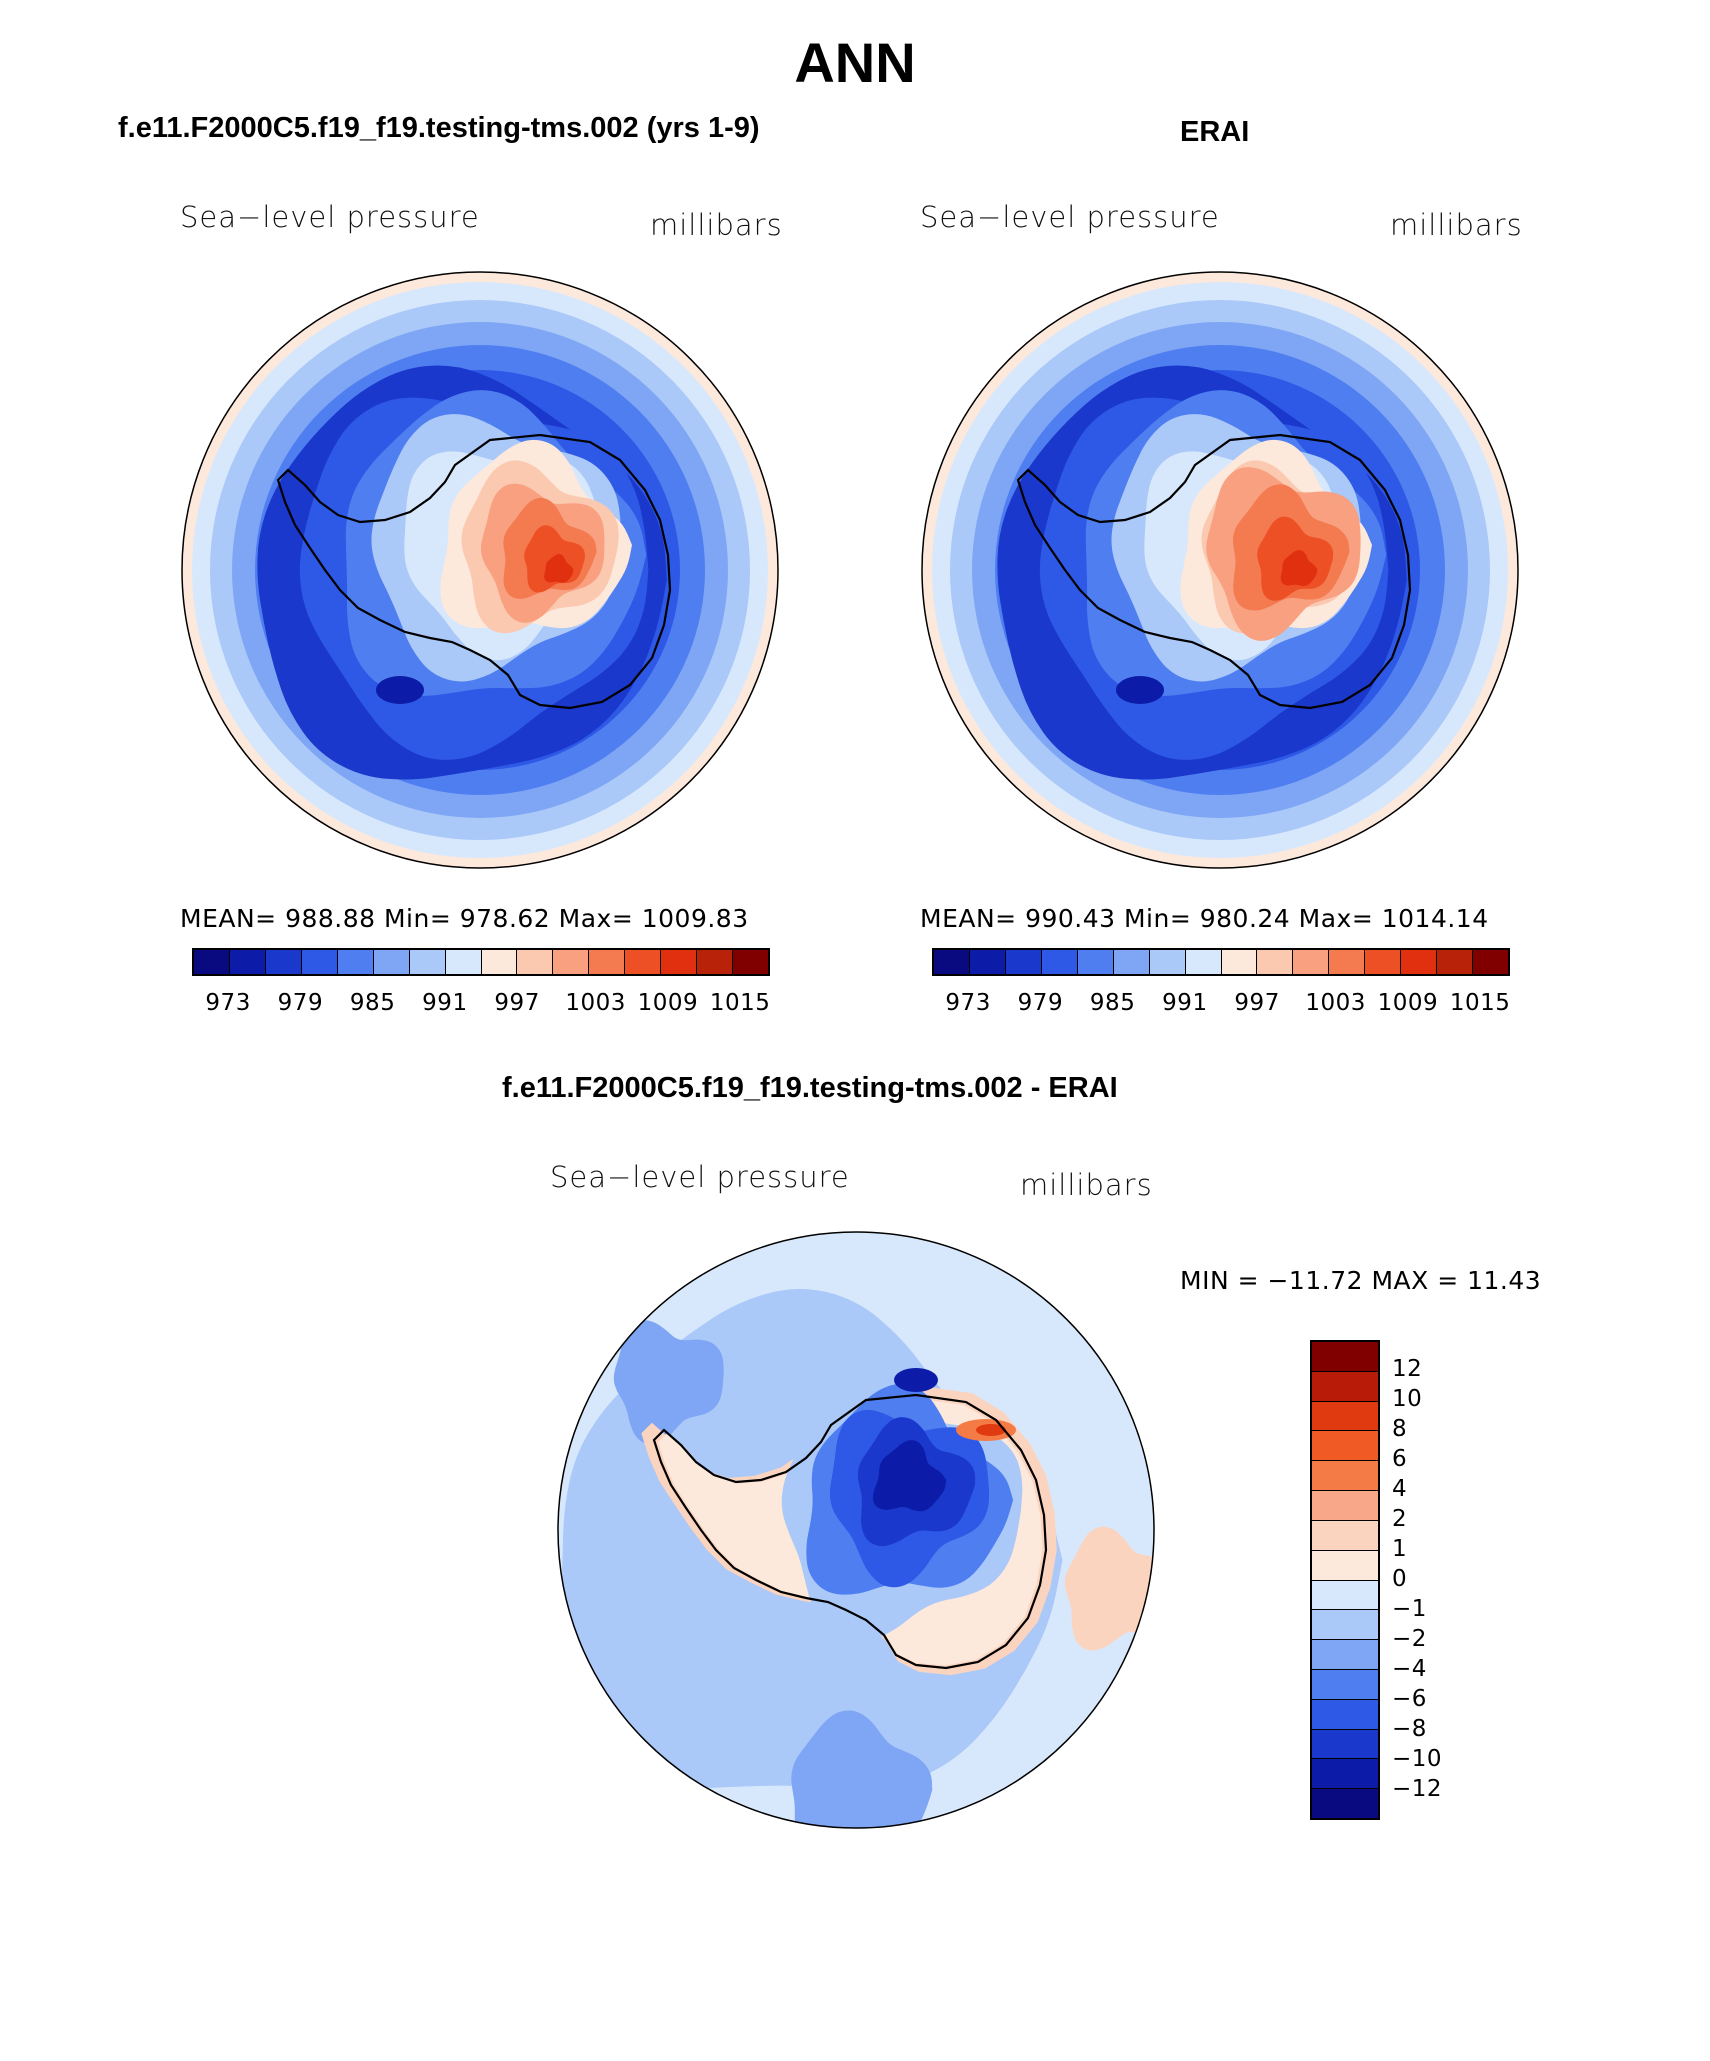 The width and height of the screenshot is (1710, 2061). I want to click on map-boundary, so click(856, 1530).